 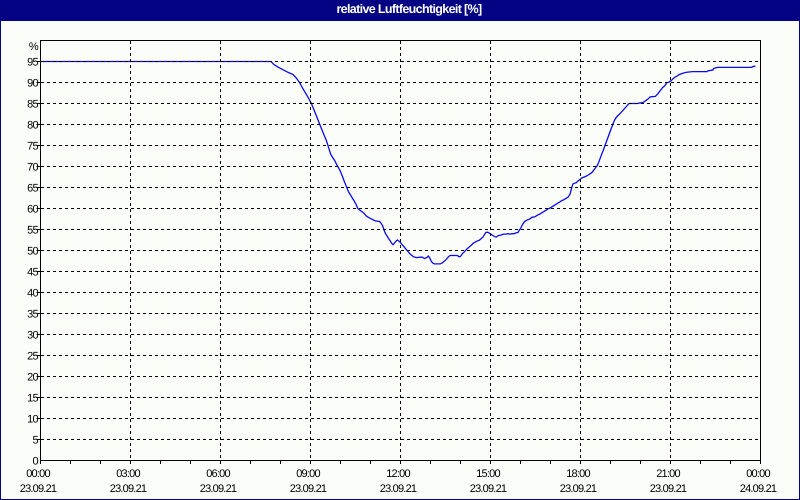 What do you see at coordinates (32, 272) in the screenshot?
I see `svg-text: 45` at bounding box center [32, 272].